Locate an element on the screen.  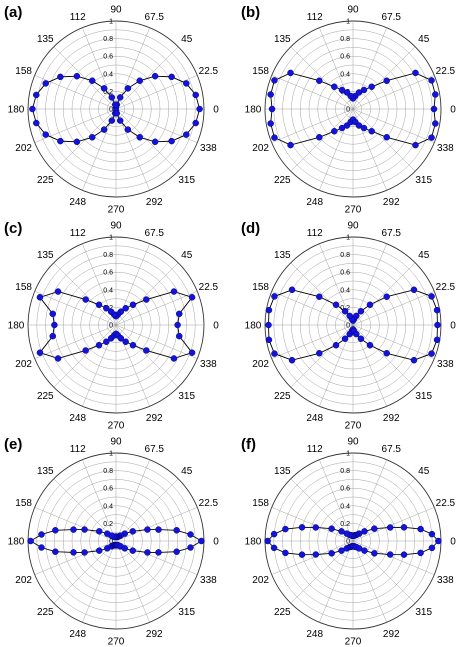
panel-label-d: (d) is located at coordinates (251, 228).